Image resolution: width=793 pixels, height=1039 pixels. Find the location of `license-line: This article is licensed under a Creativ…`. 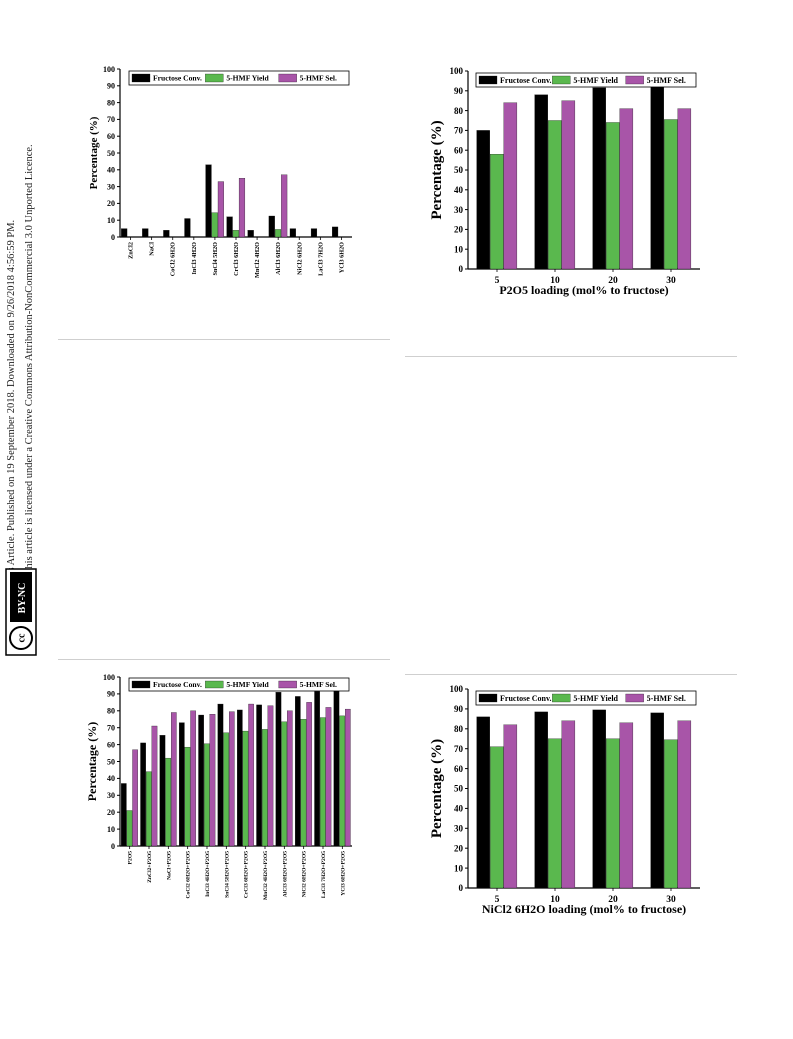

license-line: This article is licensed under a Creativ… is located at coordinates (29, 359).